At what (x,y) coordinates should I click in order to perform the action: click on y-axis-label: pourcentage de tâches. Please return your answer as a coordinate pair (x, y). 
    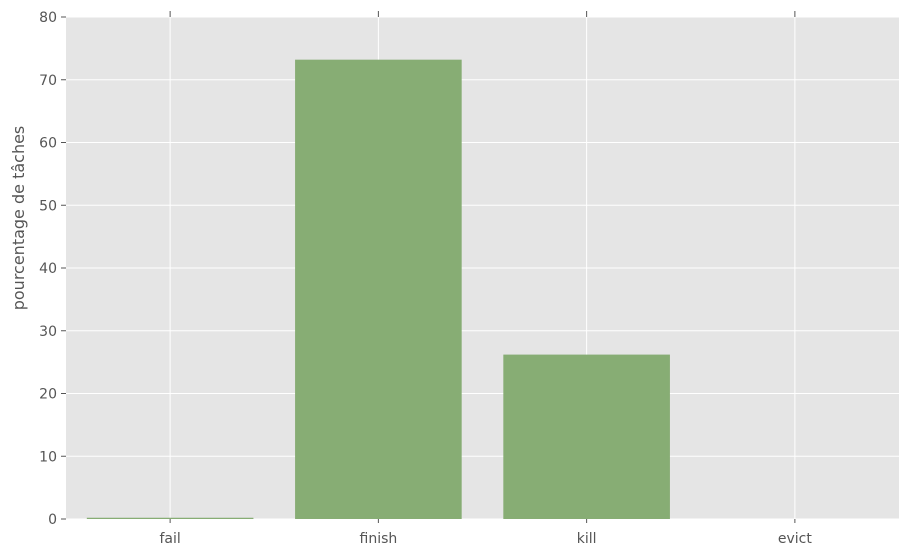
    Looking at the image, I should click on (18, 218).